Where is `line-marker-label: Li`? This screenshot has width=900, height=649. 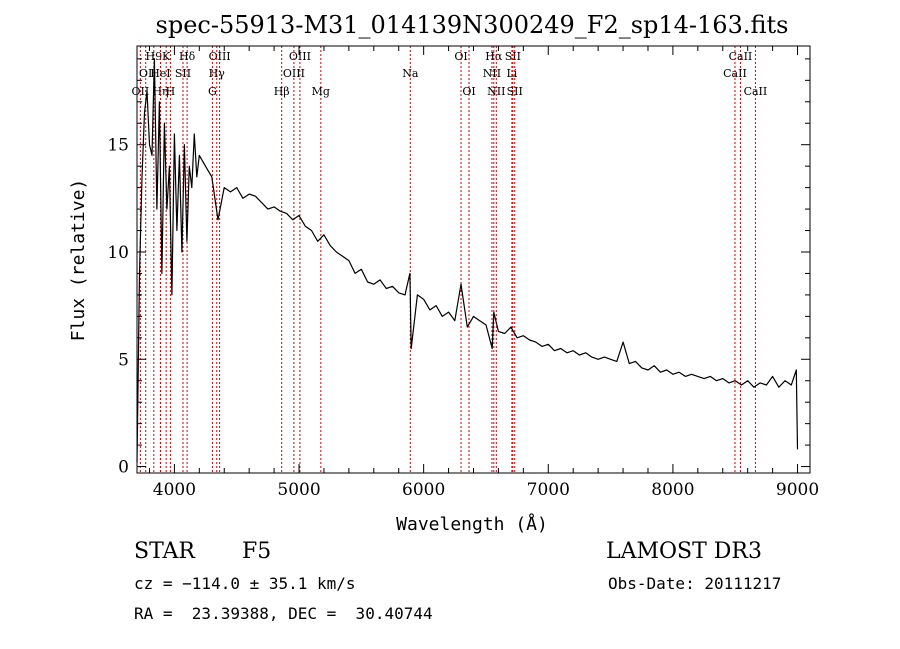
line-marker-label: Li is located at coordinates (511, 73).